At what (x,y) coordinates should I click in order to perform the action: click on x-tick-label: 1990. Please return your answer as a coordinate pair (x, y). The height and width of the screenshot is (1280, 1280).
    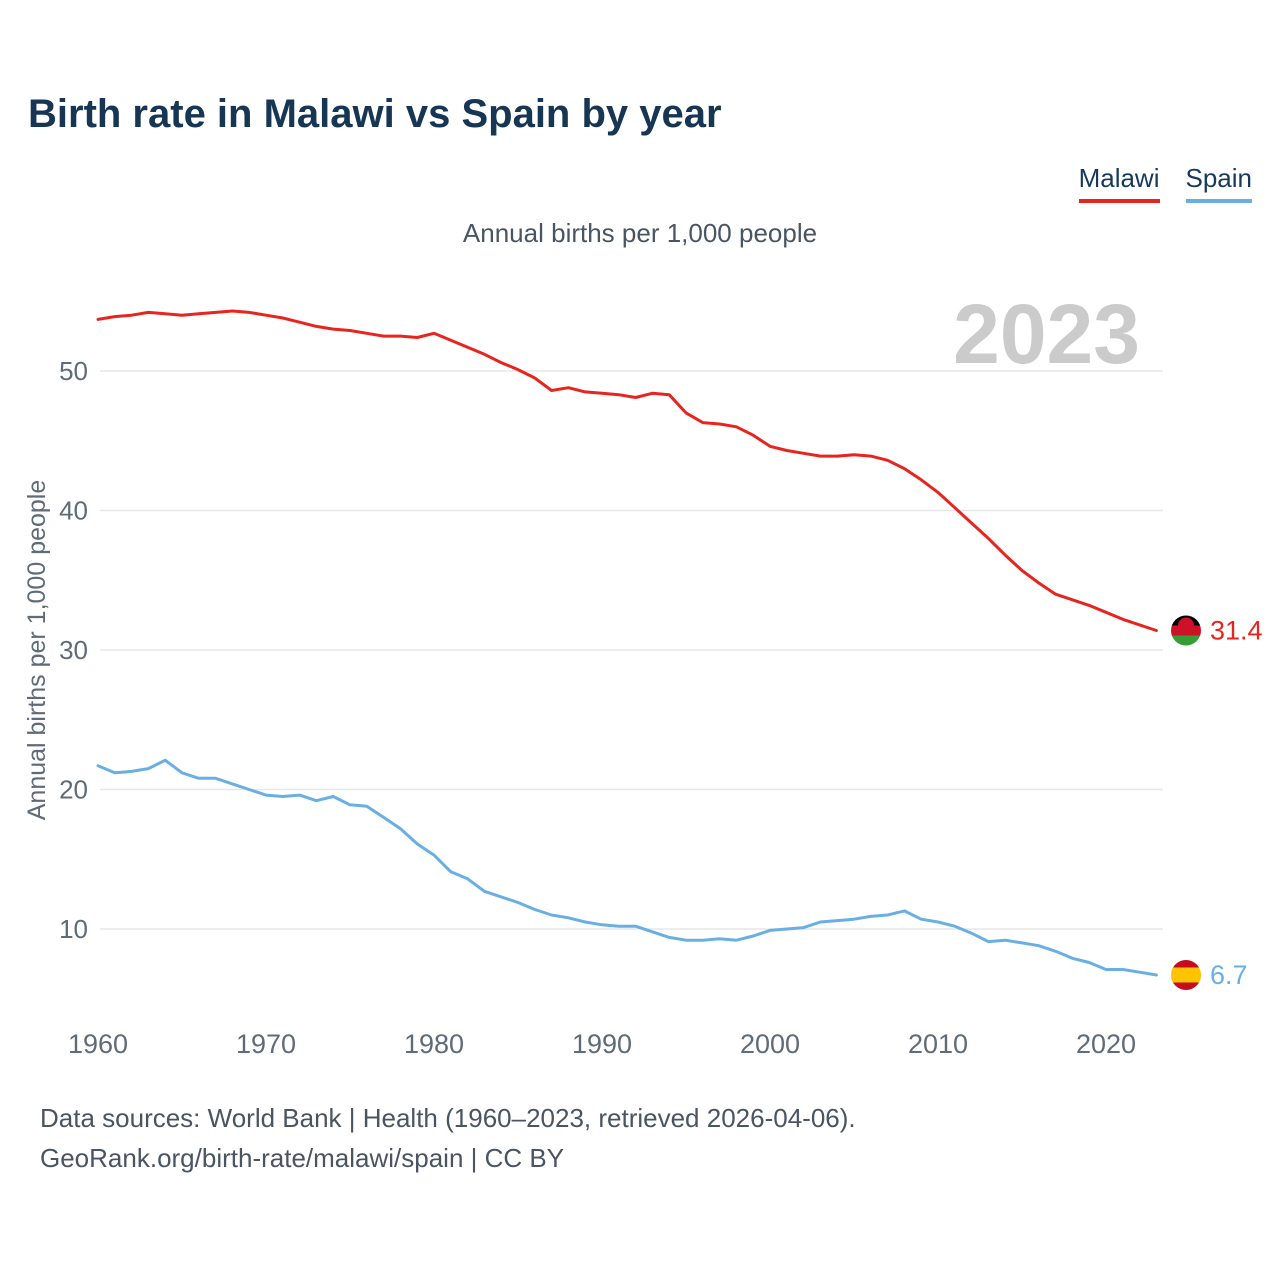
    Looking at the image, I should click on (602, 1044).